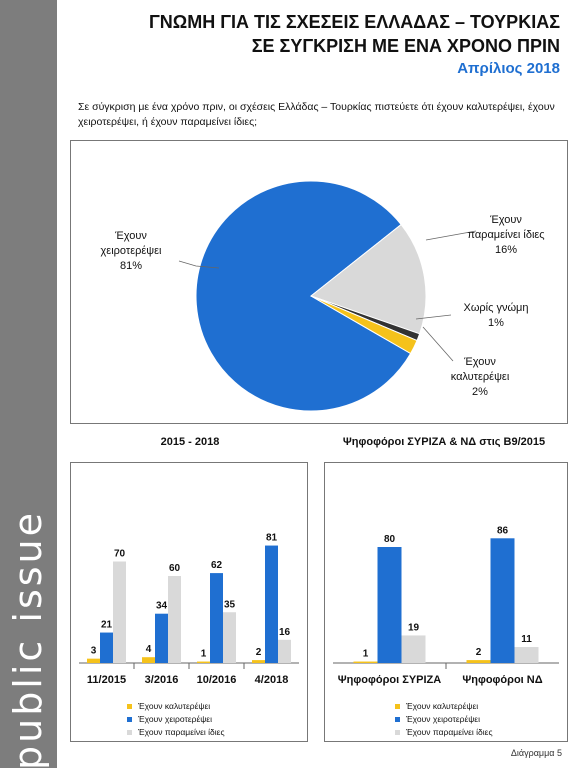 The width and height of the screenshot is (576, 770). I want to click on pie-label-same-value: 16%, so click(506, 250).